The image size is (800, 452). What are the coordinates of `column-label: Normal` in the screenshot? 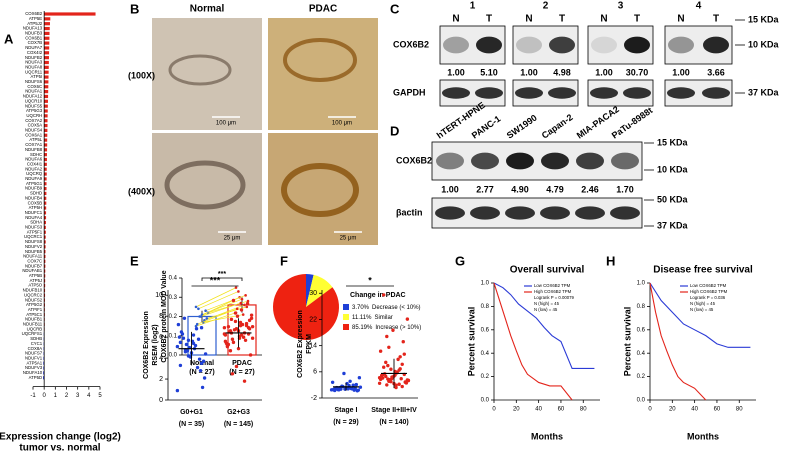 It's located at (207, 9).